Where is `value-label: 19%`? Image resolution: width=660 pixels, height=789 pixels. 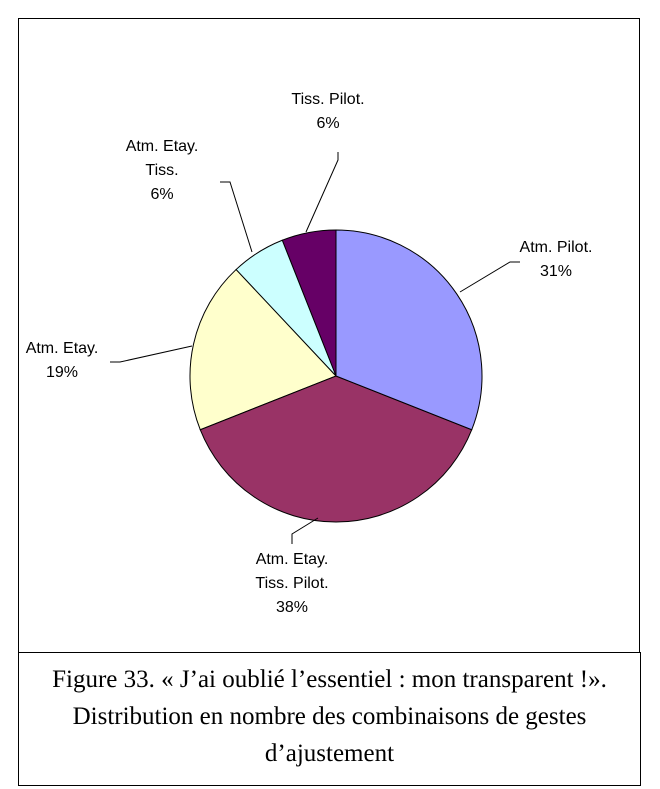
value-label: 19% is located at coordinates (62, 372).